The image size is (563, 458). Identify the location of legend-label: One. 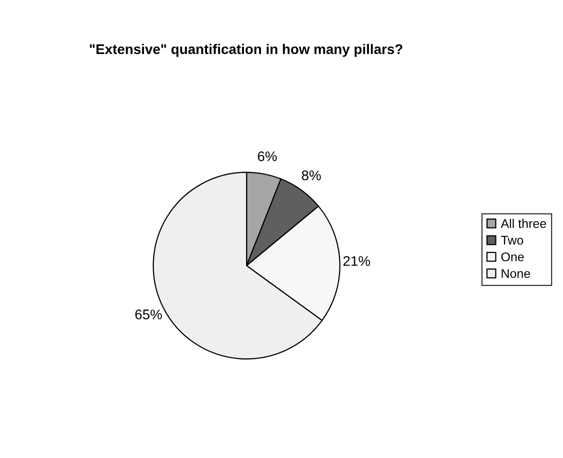
(512, 257).